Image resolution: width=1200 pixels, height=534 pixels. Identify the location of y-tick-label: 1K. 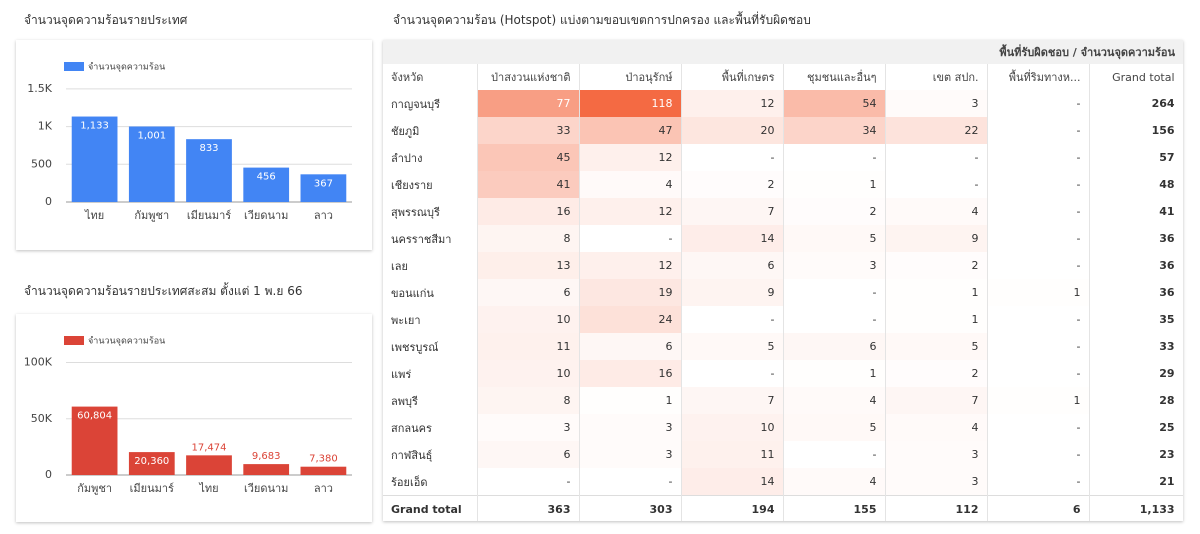
(45, 126).